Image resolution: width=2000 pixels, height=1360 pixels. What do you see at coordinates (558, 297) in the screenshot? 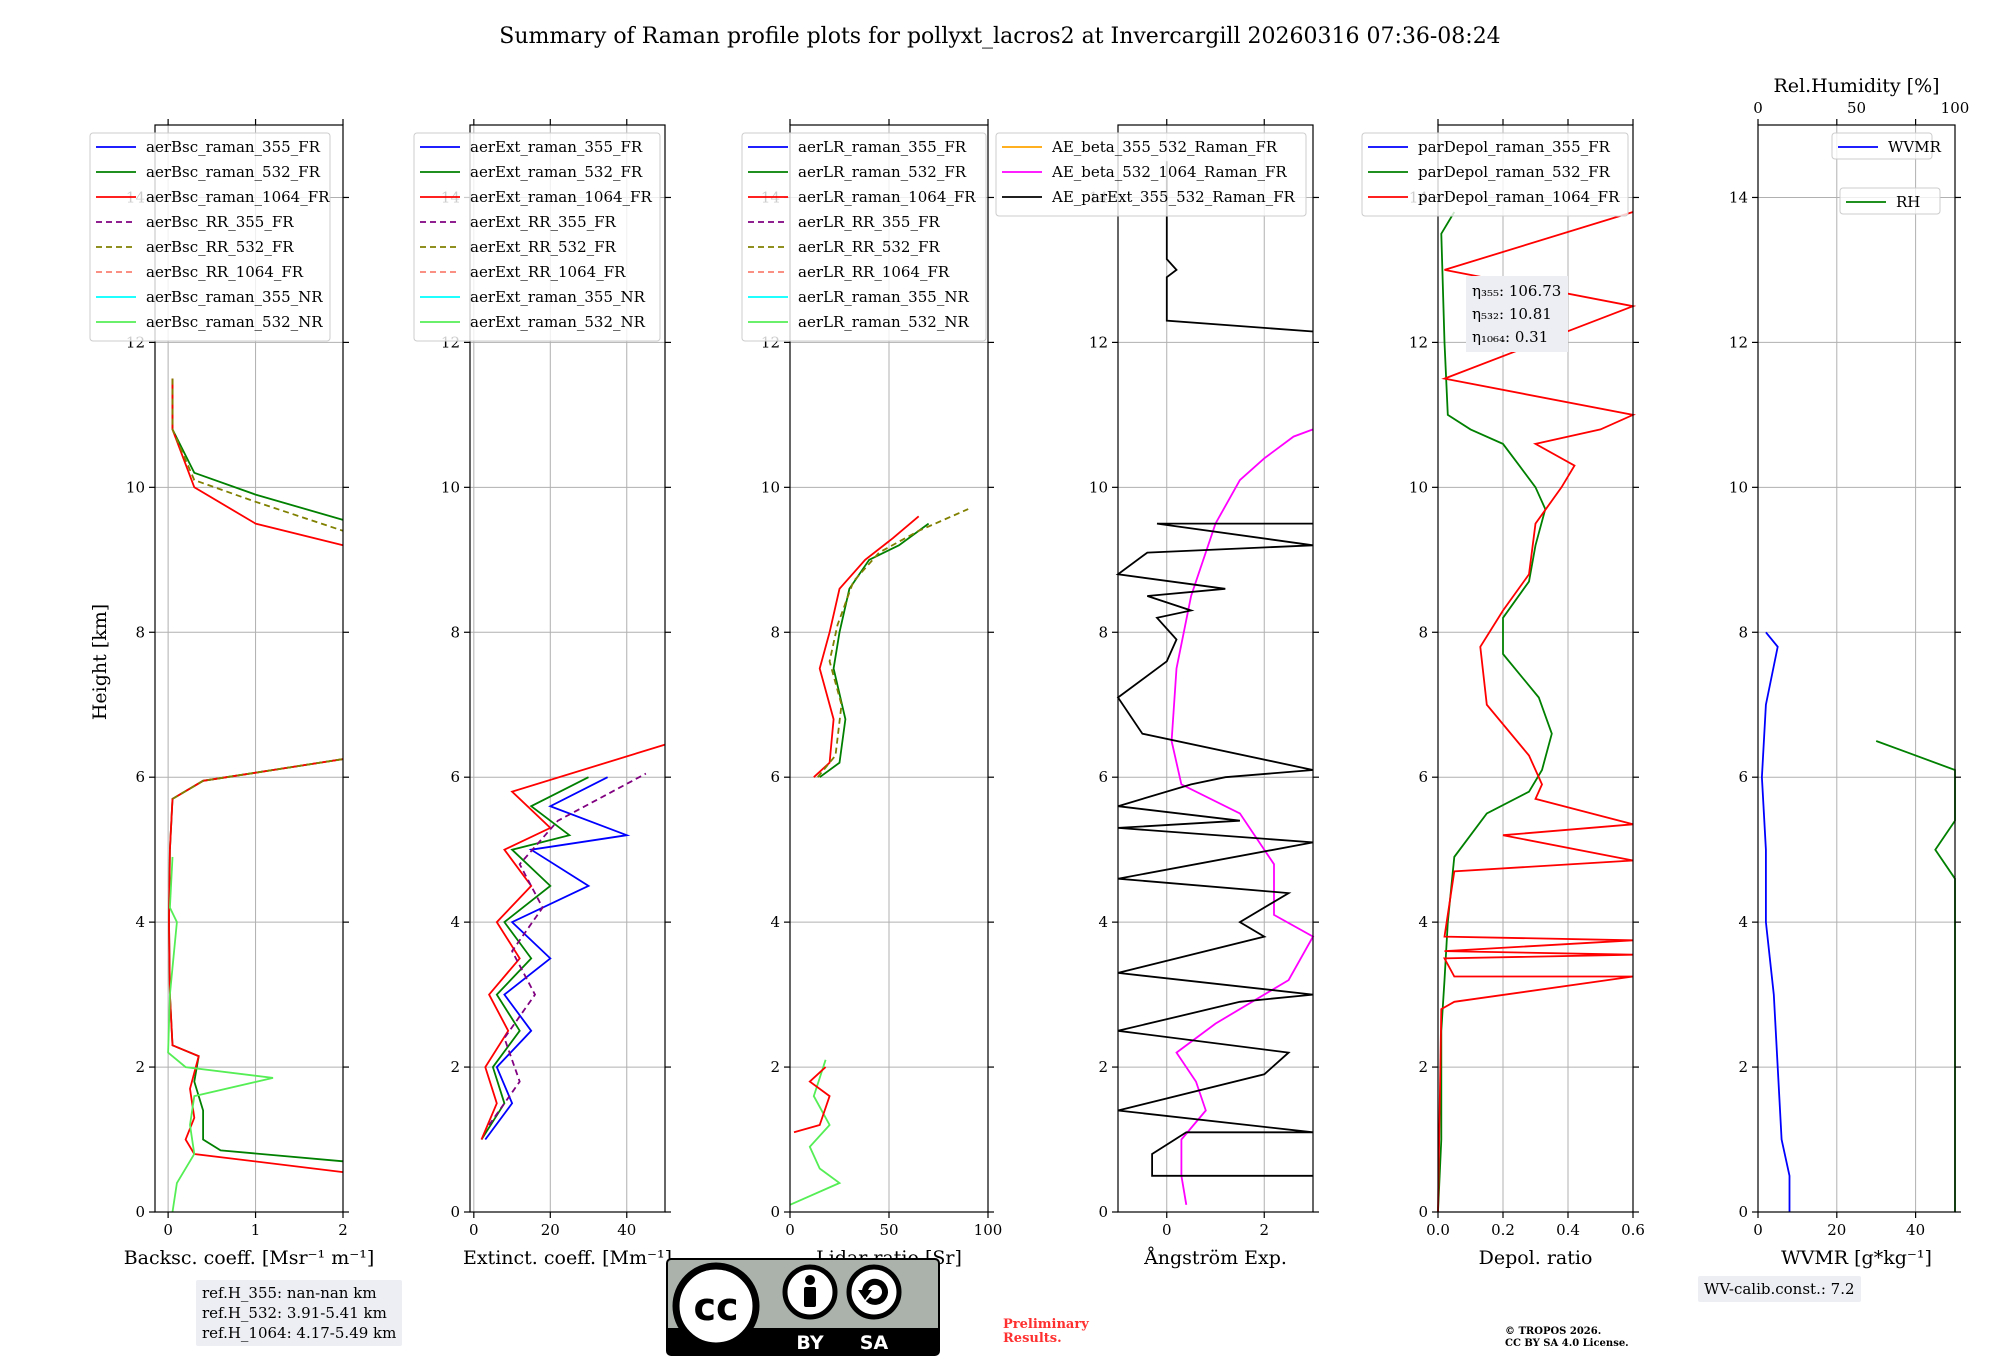
I see `legend-label: aerExt_raman_355_NR` at bounding box center [558, 297].